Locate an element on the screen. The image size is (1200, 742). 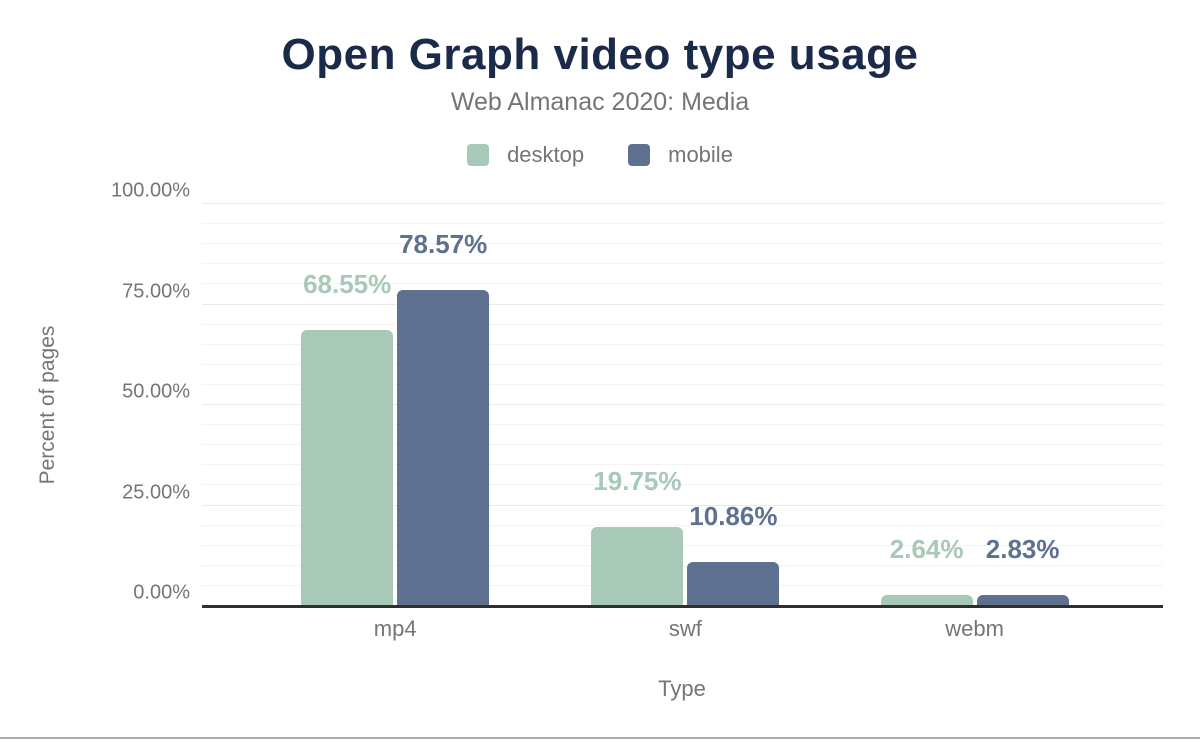
bar-mobile-webm is located at coordinates (1022, 600).